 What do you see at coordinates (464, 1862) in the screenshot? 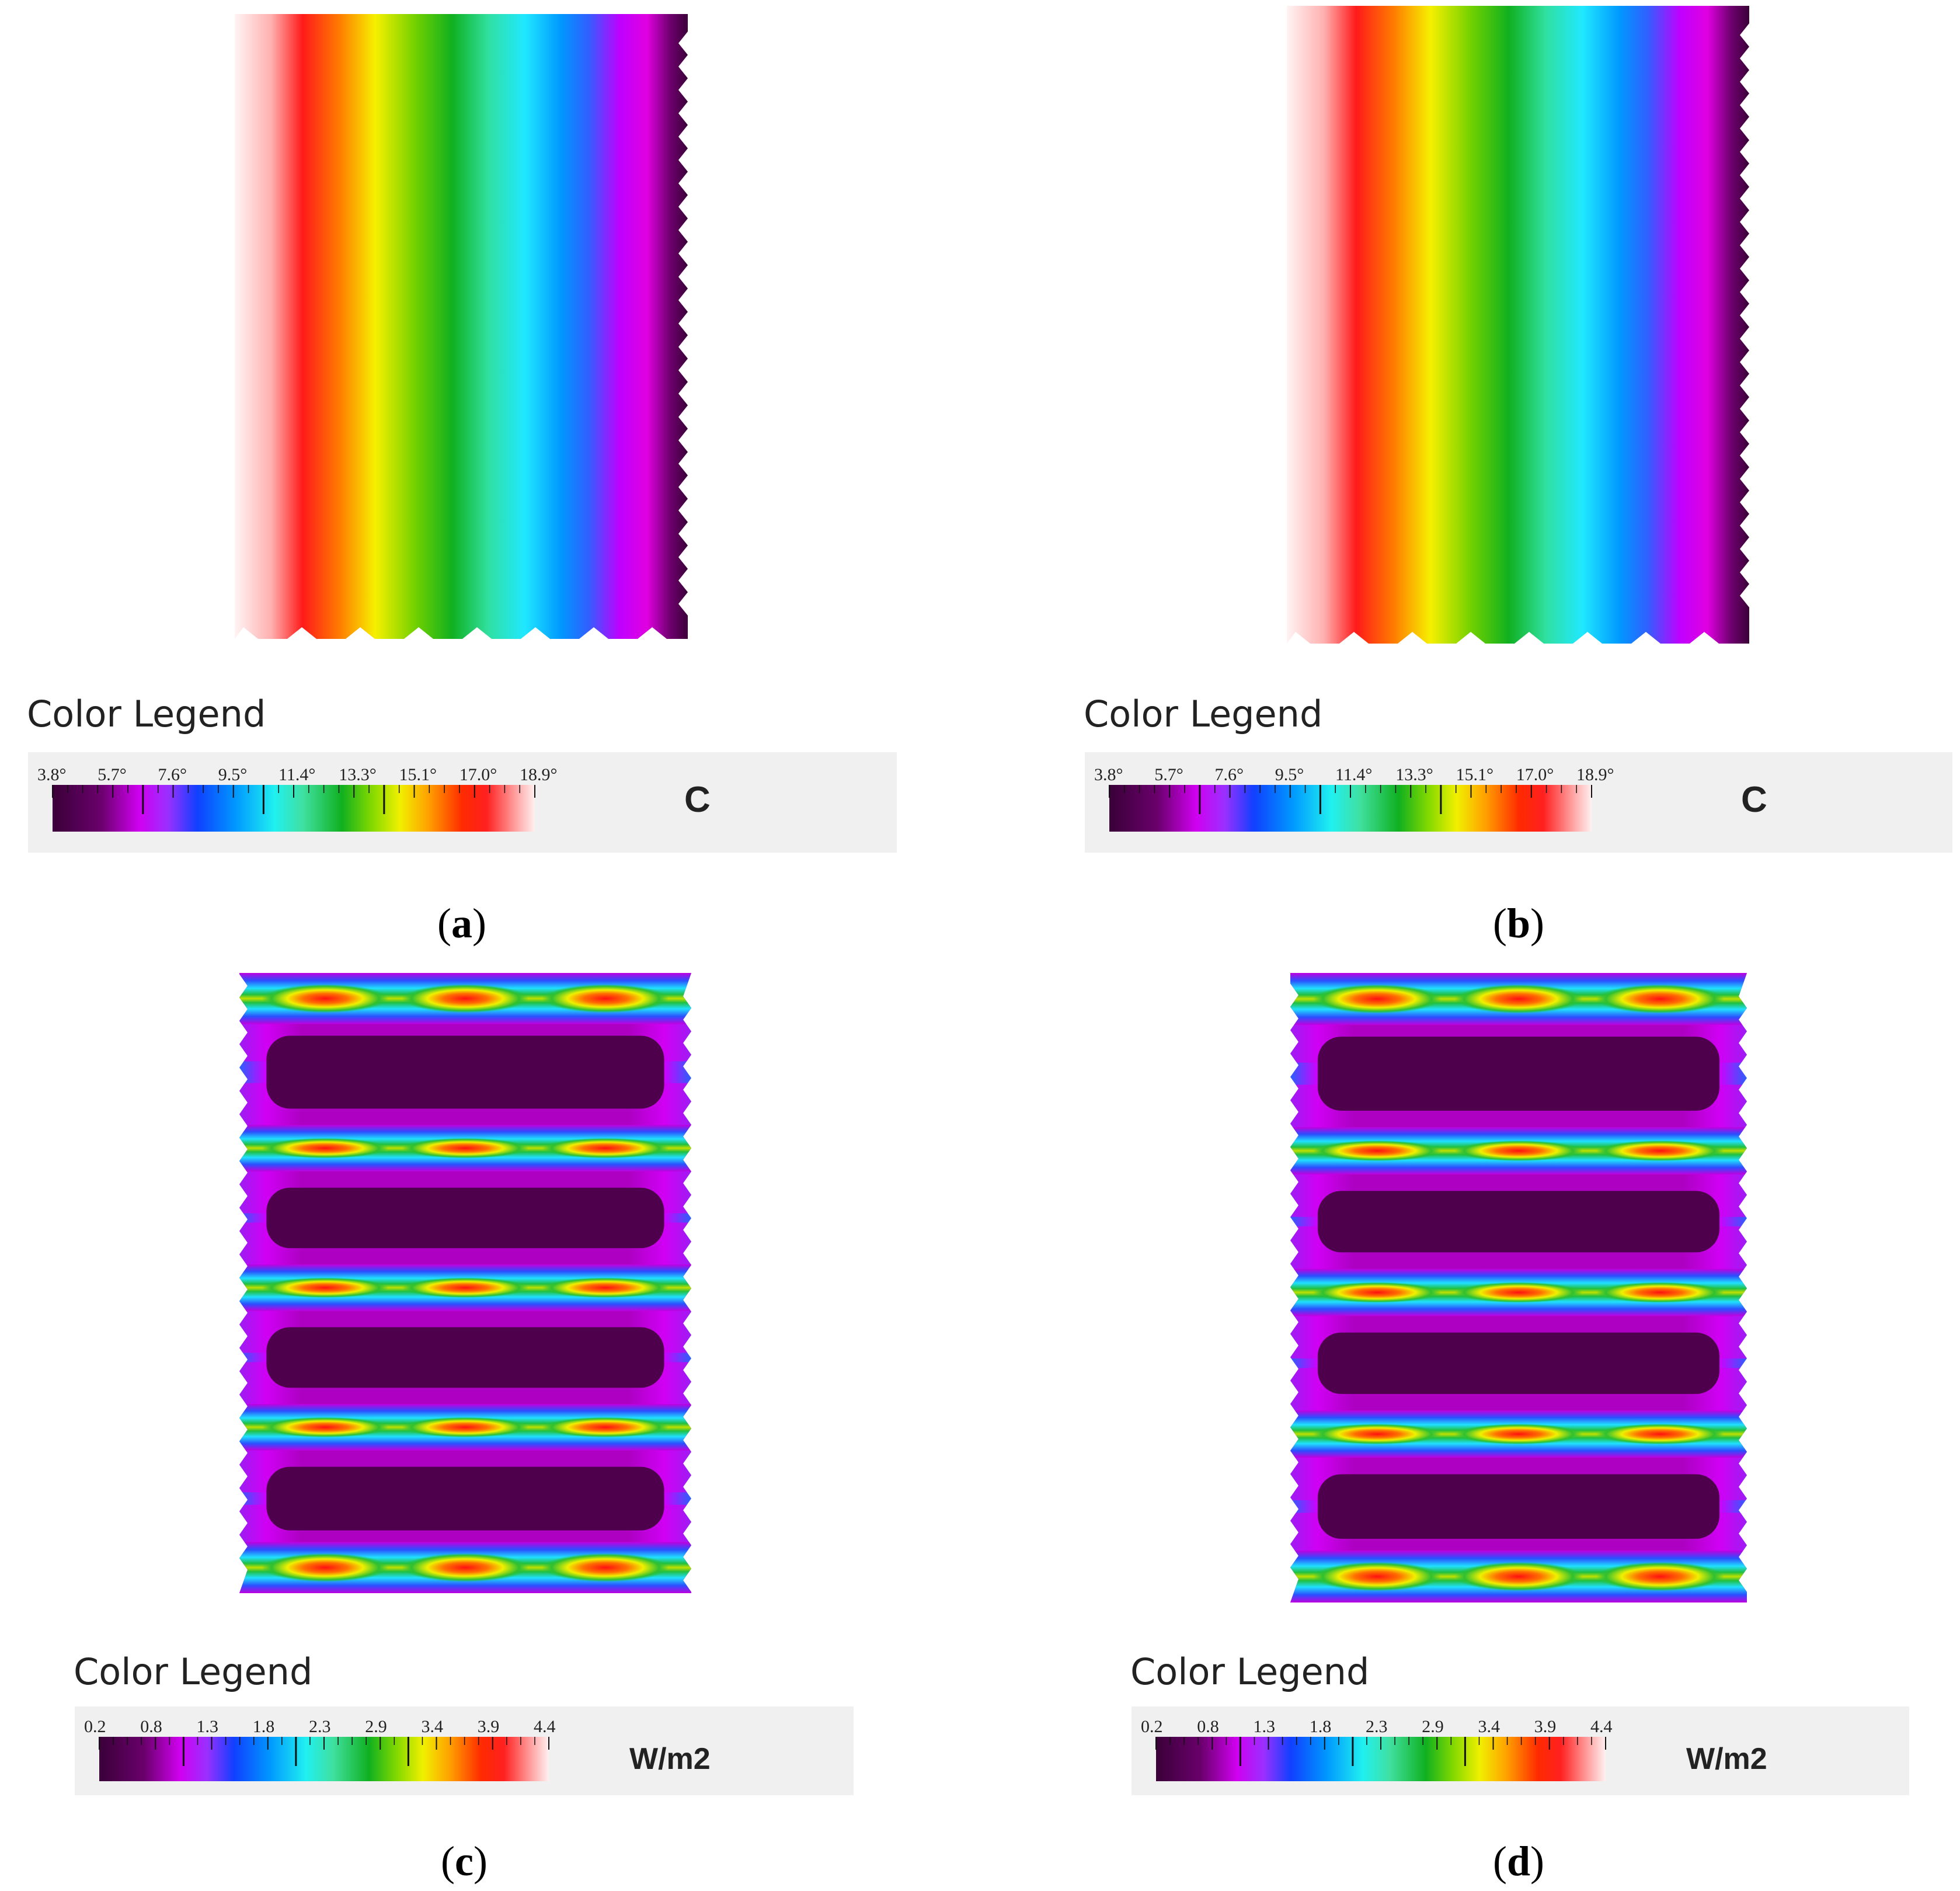
I see `panel-caption: (c)` at bounding box center [464, 1862].